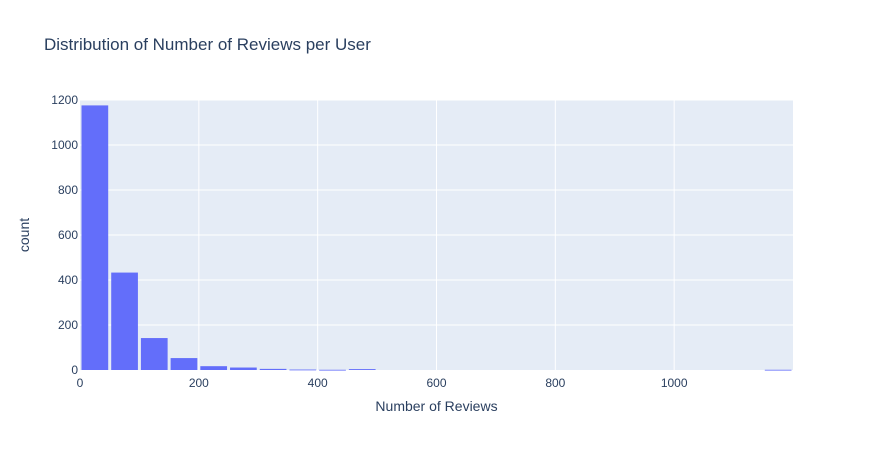 The image size is (873, 450). I want to click on x-tick-label: 0, so click(80, 383).